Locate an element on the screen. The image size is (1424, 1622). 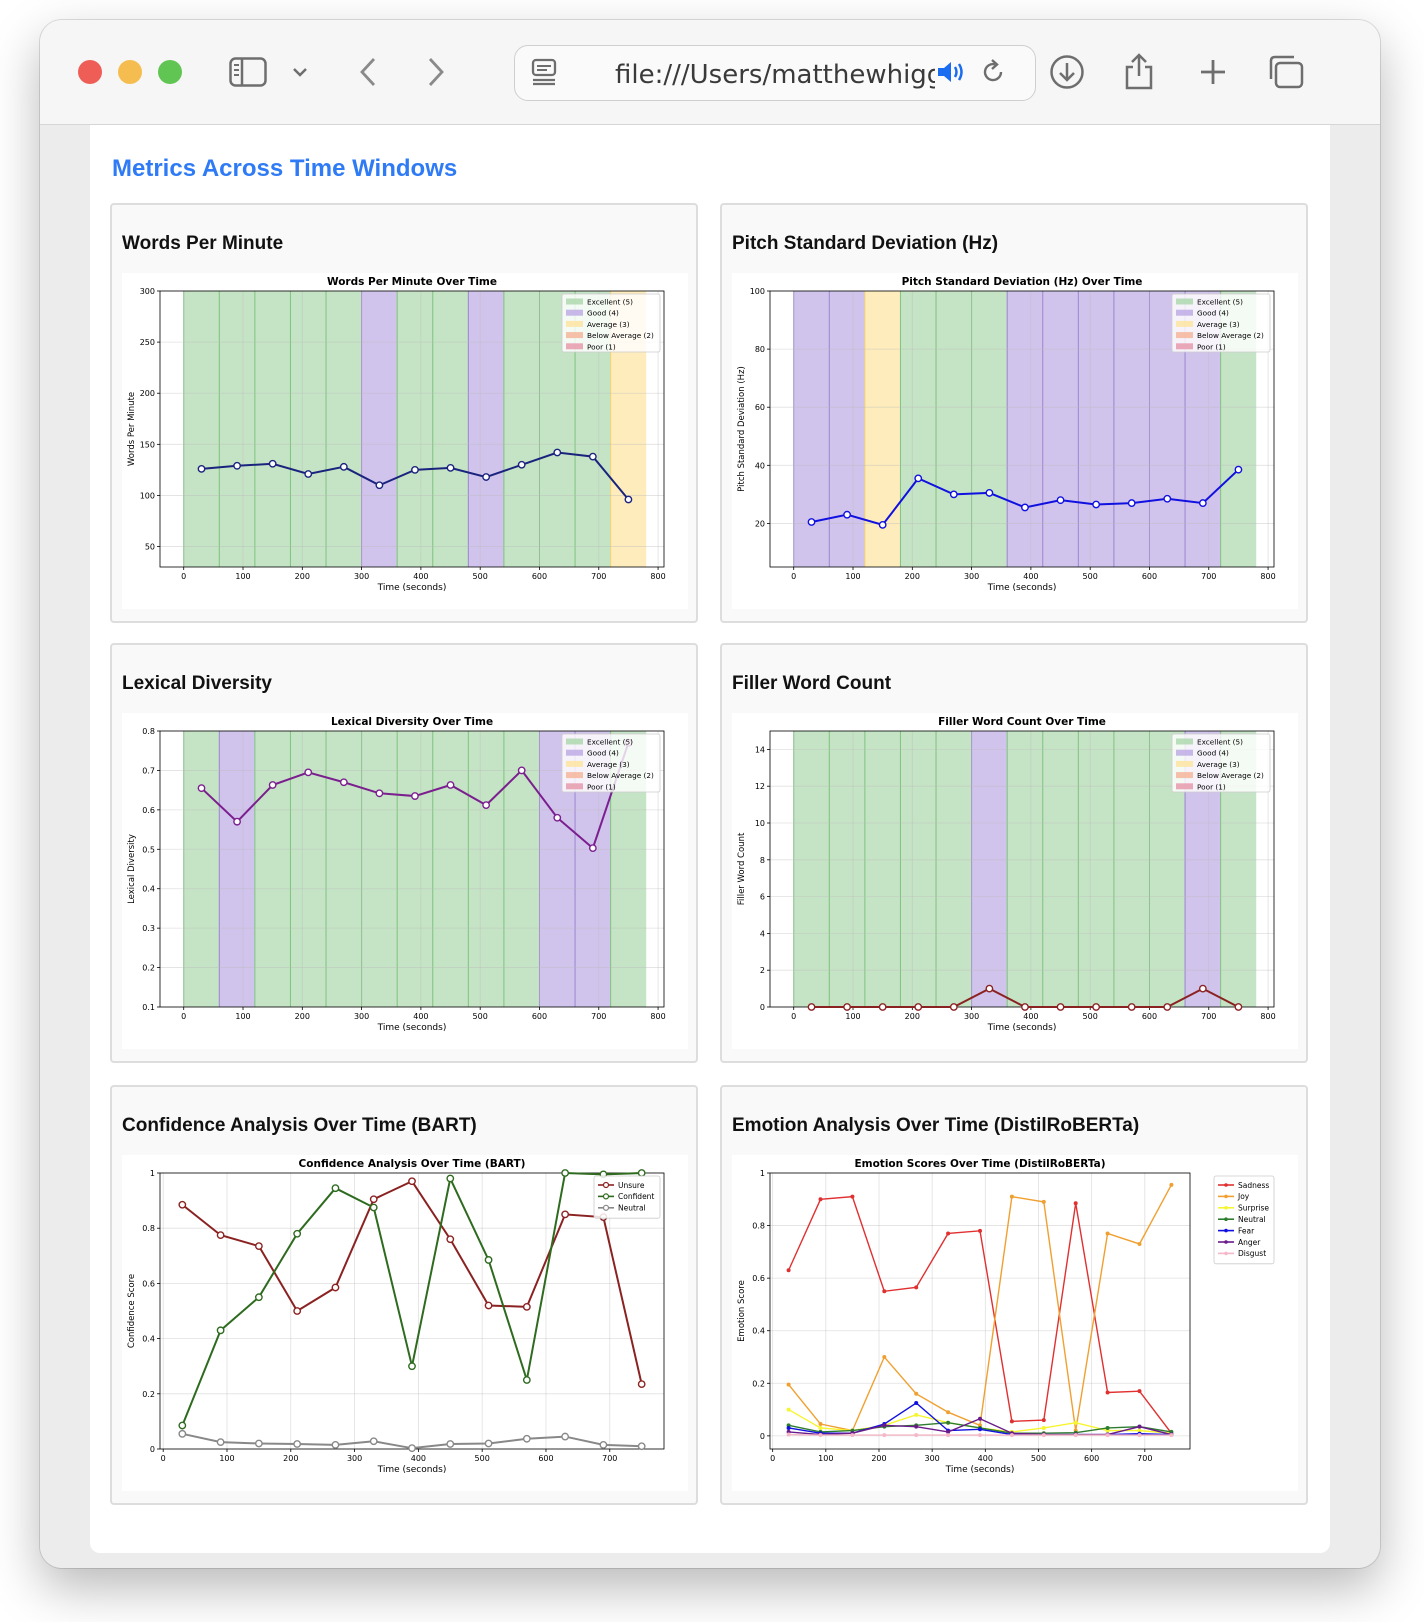
sidebar-icon is located at coordinates (248, 72).